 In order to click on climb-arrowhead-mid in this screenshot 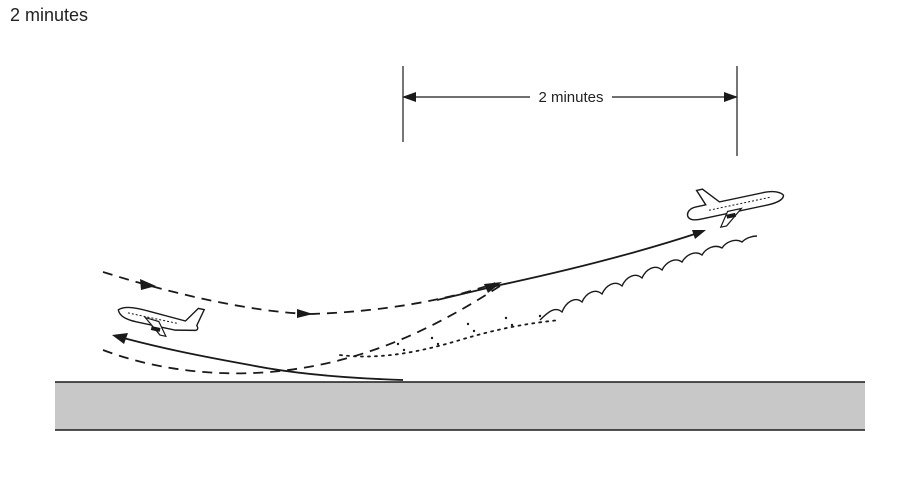, I will do `click(493, 287)`.